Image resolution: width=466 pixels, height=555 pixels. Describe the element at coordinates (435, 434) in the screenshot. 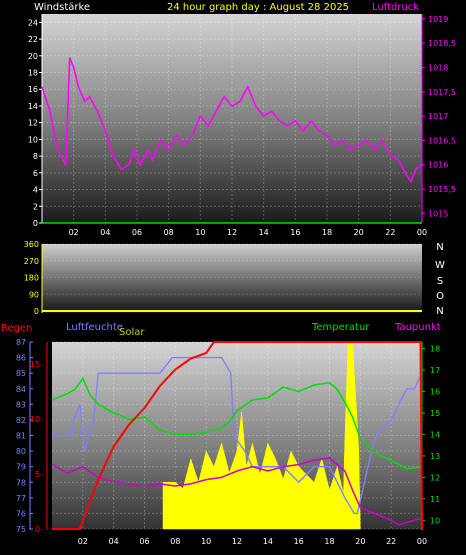

I see `temperature-tick-label: 14` at that location.